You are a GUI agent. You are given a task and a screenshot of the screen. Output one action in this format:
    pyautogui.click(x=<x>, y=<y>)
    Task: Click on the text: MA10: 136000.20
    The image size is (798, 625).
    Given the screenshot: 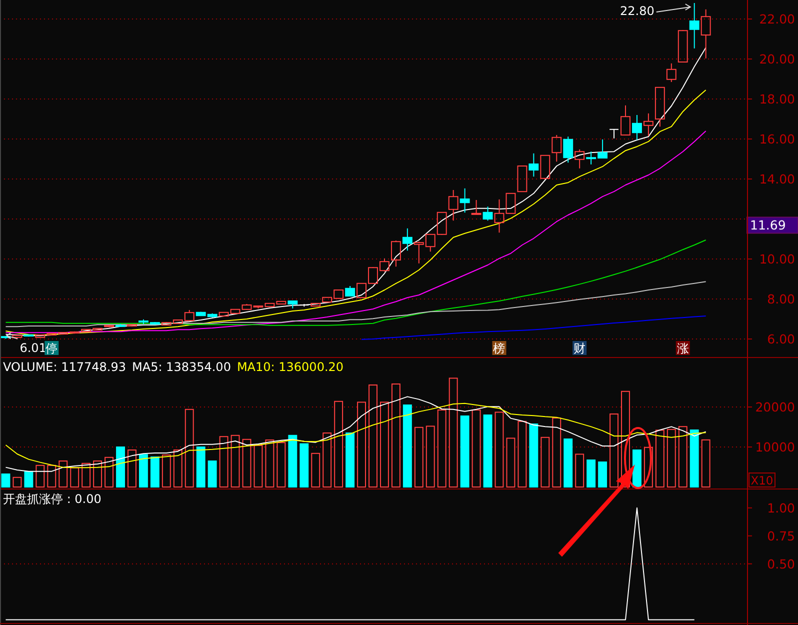 What is the action you would take?
    pyautogui.click(x=290, y=367)
    